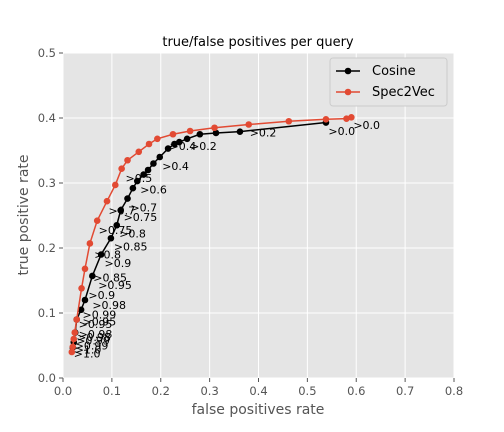  Describe the element at coordinates (153, 190) in the screenshot. I see `threshold-label: >0.6` at that location.